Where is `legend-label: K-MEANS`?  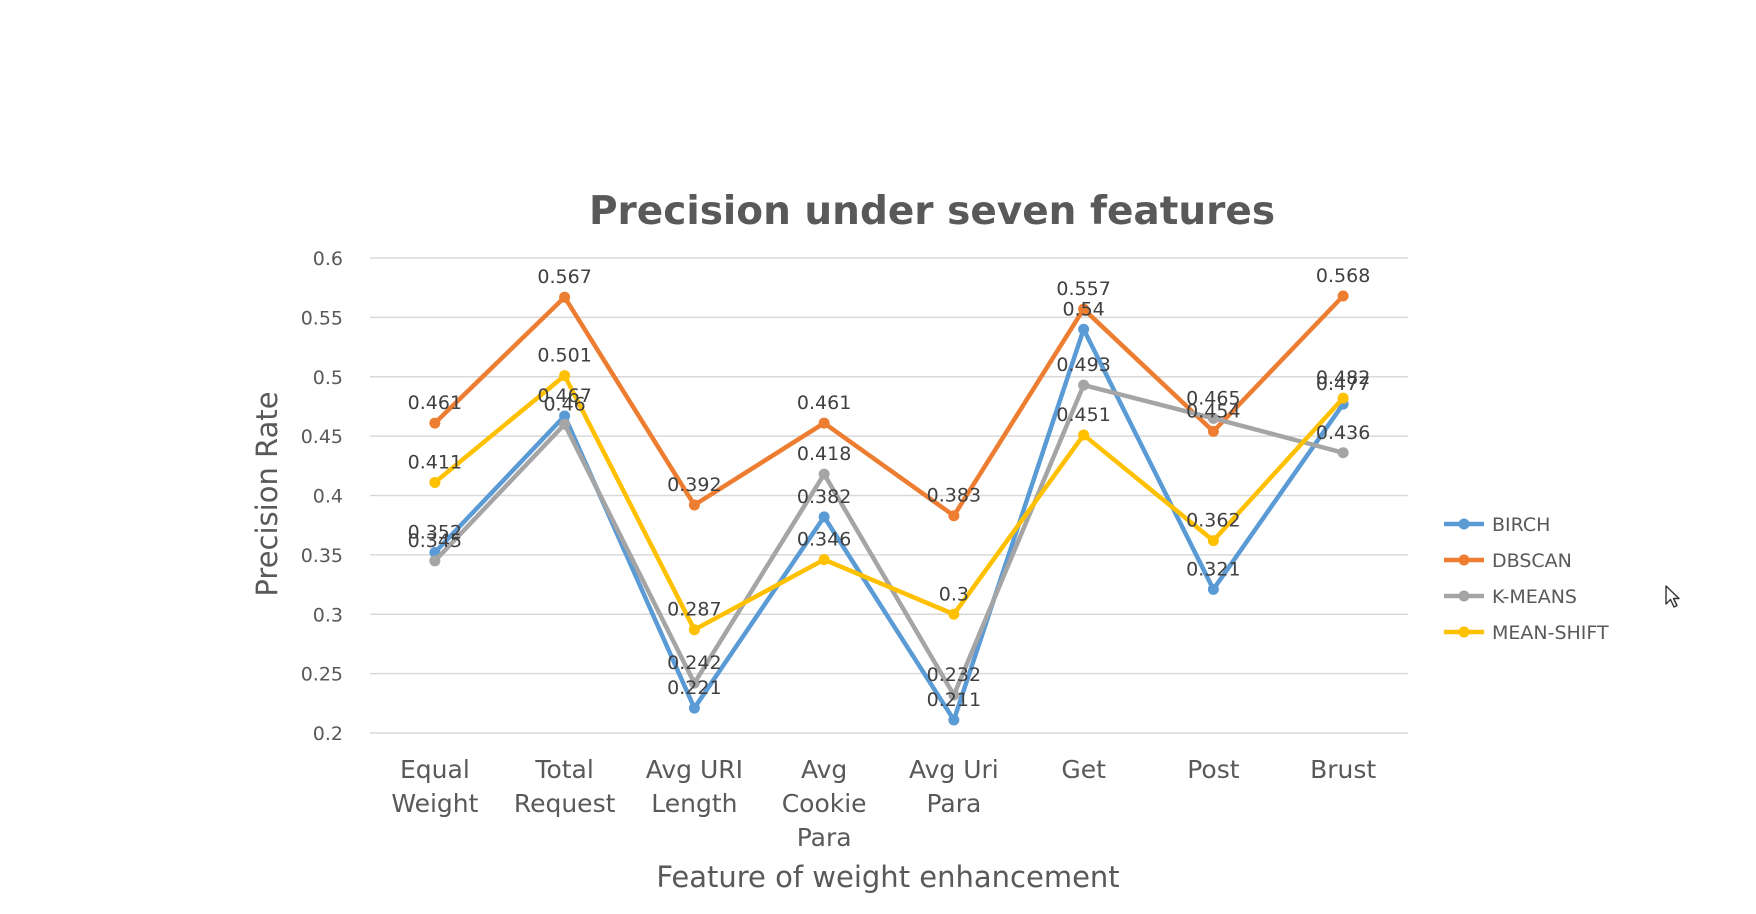 legend-label: K-MEANS is located at coordinates (1534, 597).